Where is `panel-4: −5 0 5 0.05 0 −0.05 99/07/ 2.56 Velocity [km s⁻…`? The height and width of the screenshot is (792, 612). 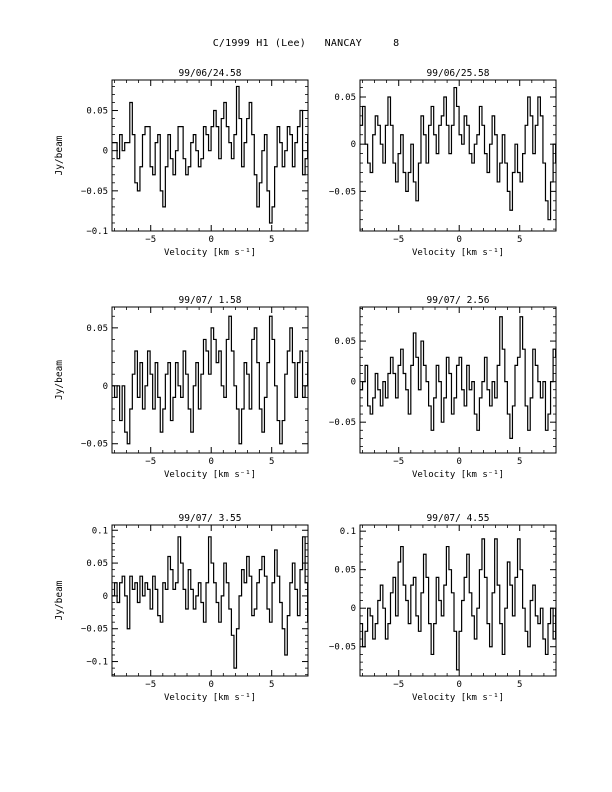
panel-4: −5 0 5 0.05 0 −0.05 99/07/ 2.56 Velocity [km s⁻… is located at coordinates (443, 387).